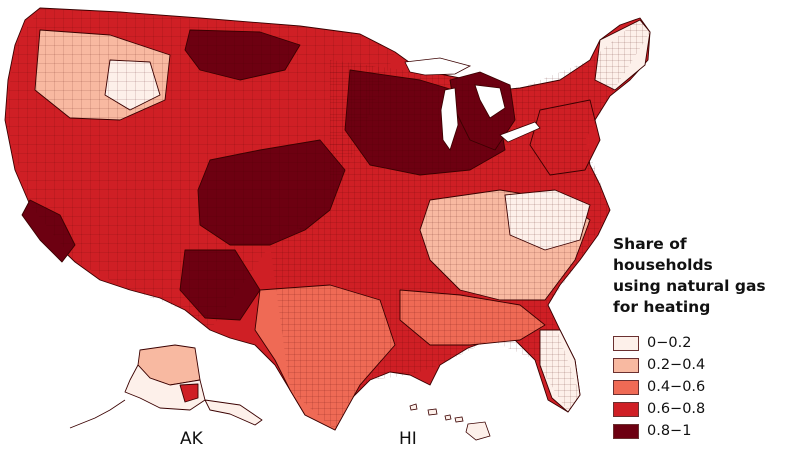 Image resolution: width=787 pixels, height=451 pixels. I want to click on legend-label: 0.6−0.8, so click(676, 409).